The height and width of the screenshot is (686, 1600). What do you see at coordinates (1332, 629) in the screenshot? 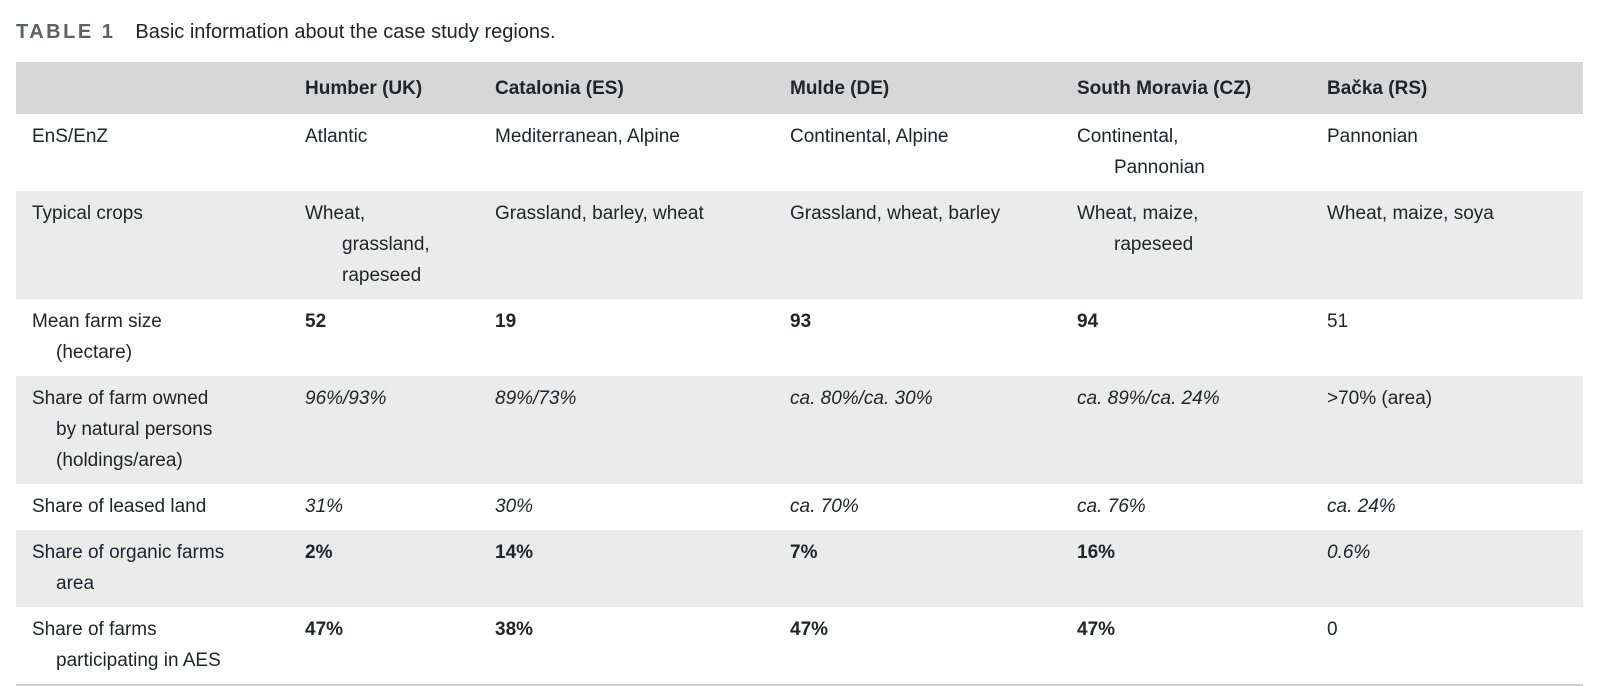
I see `table-cell: 0` at bounding box center [1332, 629].